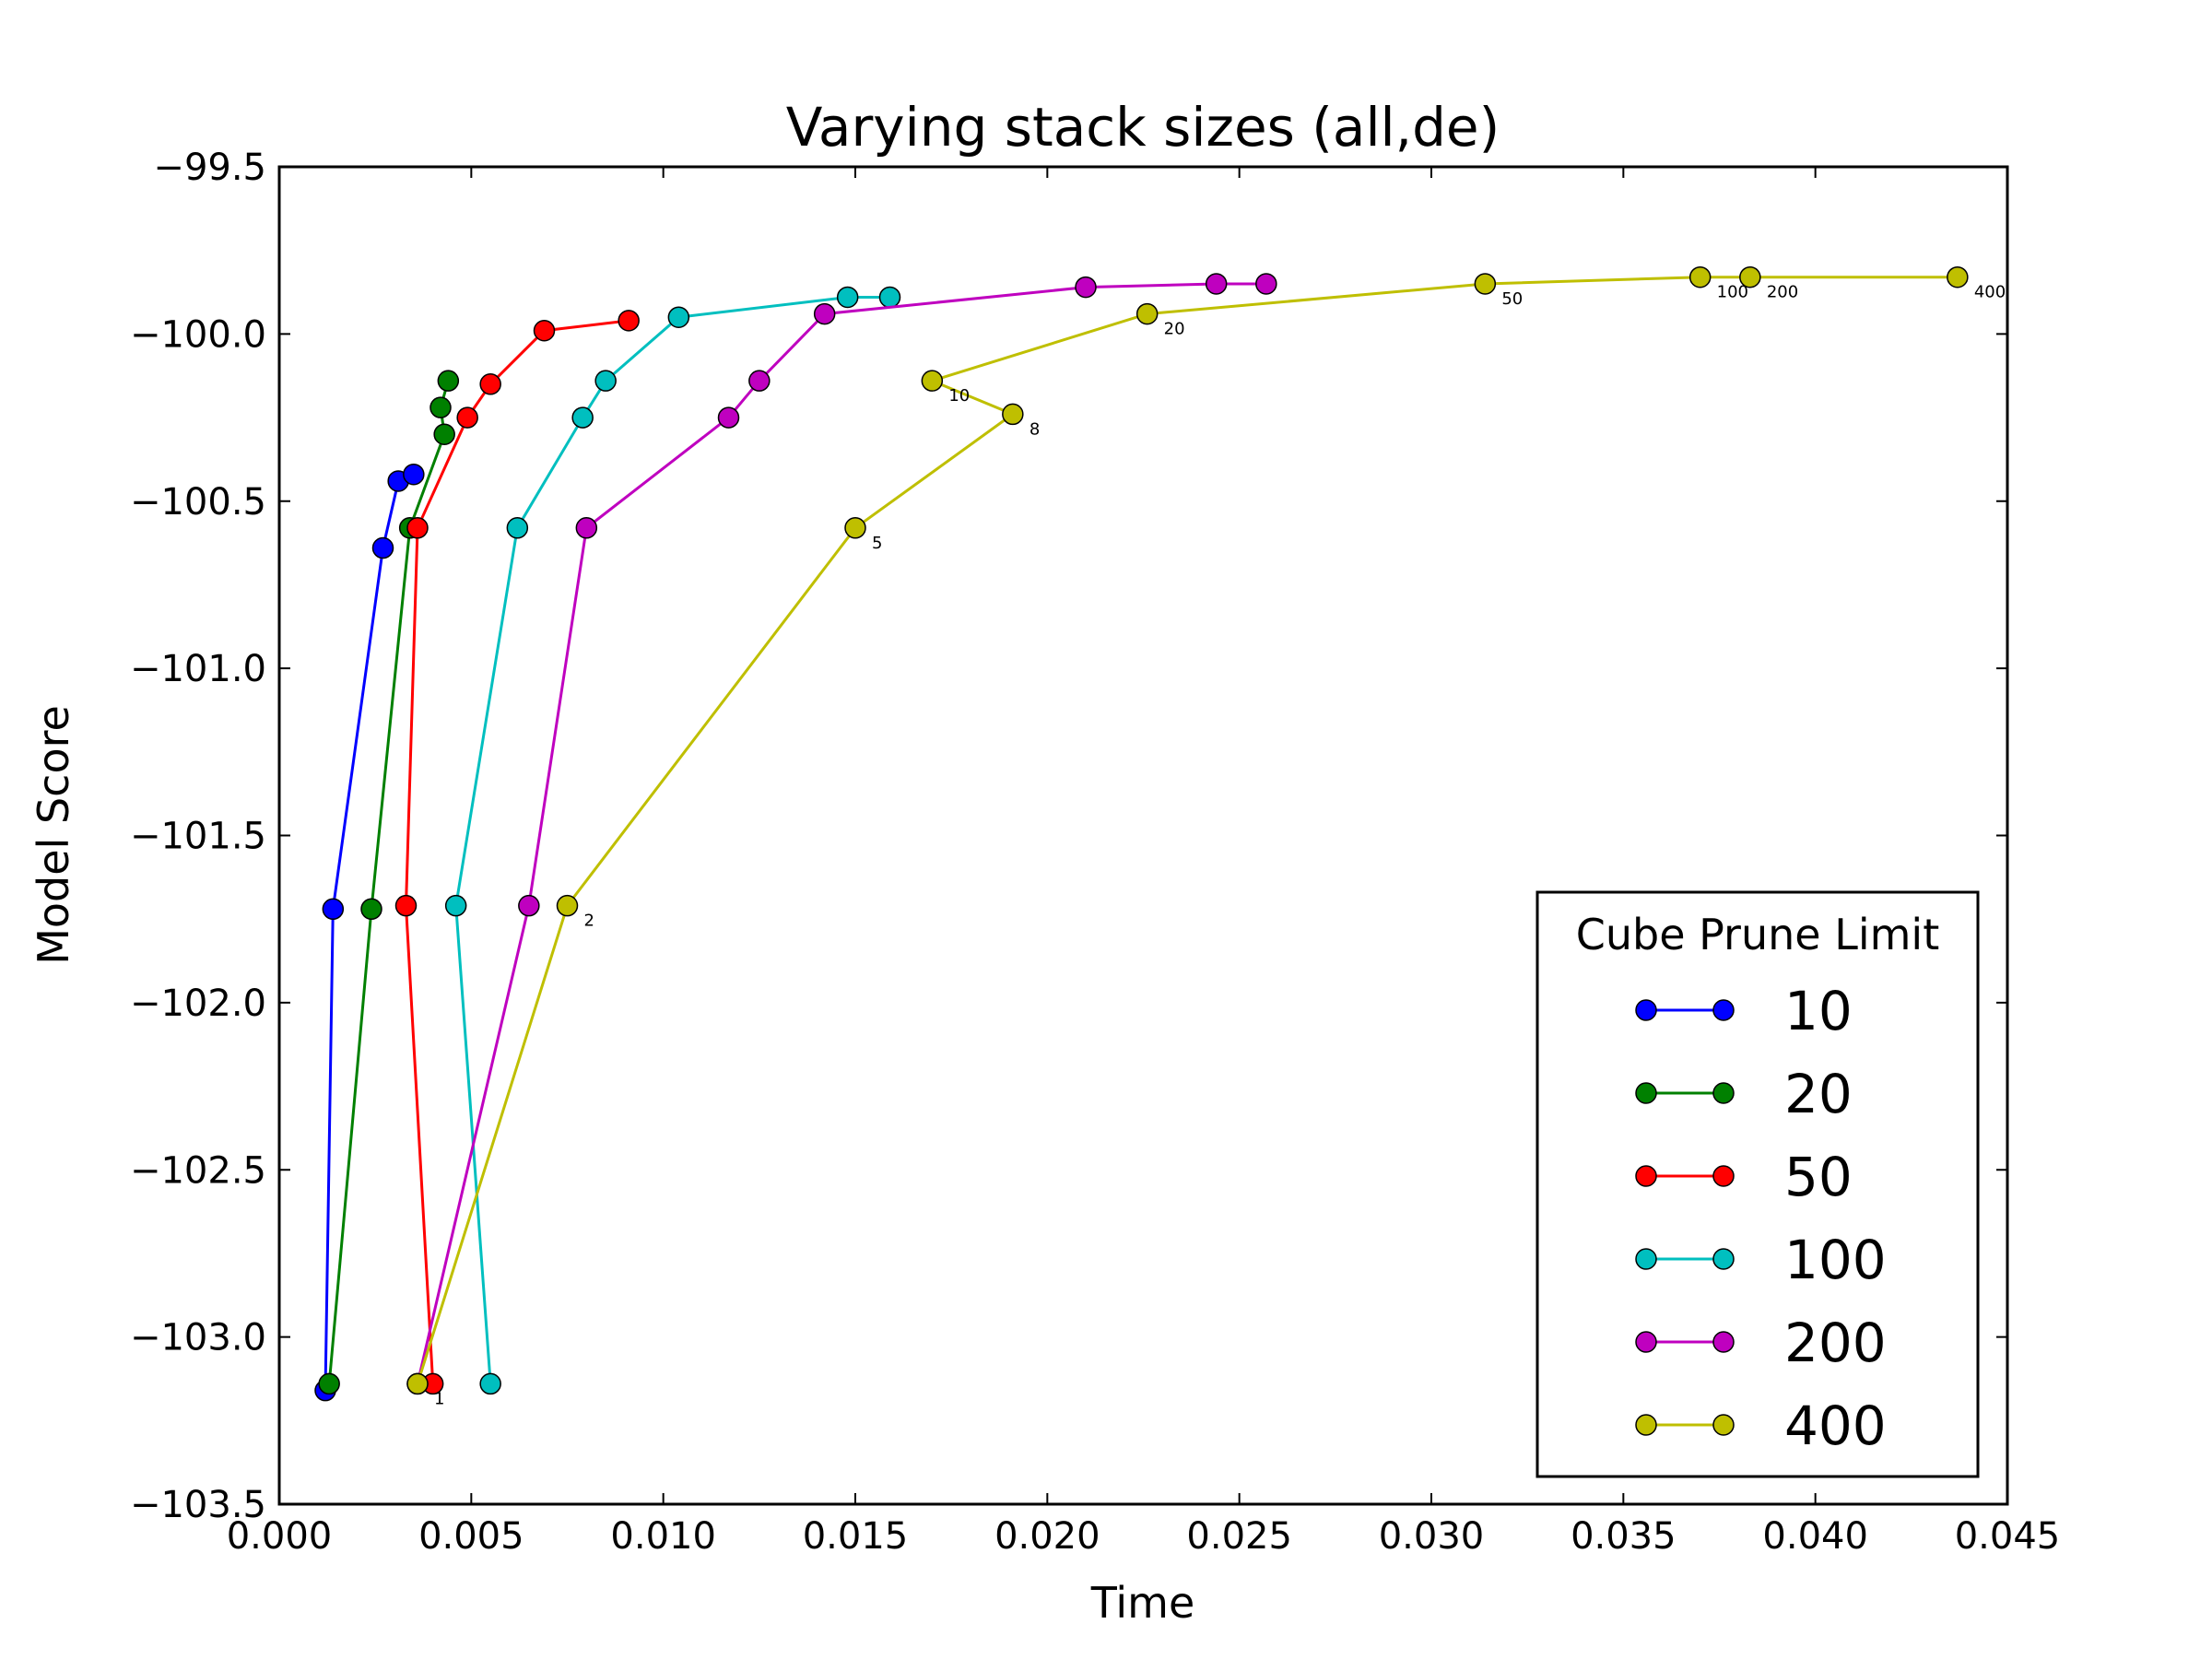  Describe the element at coordinates (198, 669) in the screenshot. I see `y-tick-label: −101.0` at that location.